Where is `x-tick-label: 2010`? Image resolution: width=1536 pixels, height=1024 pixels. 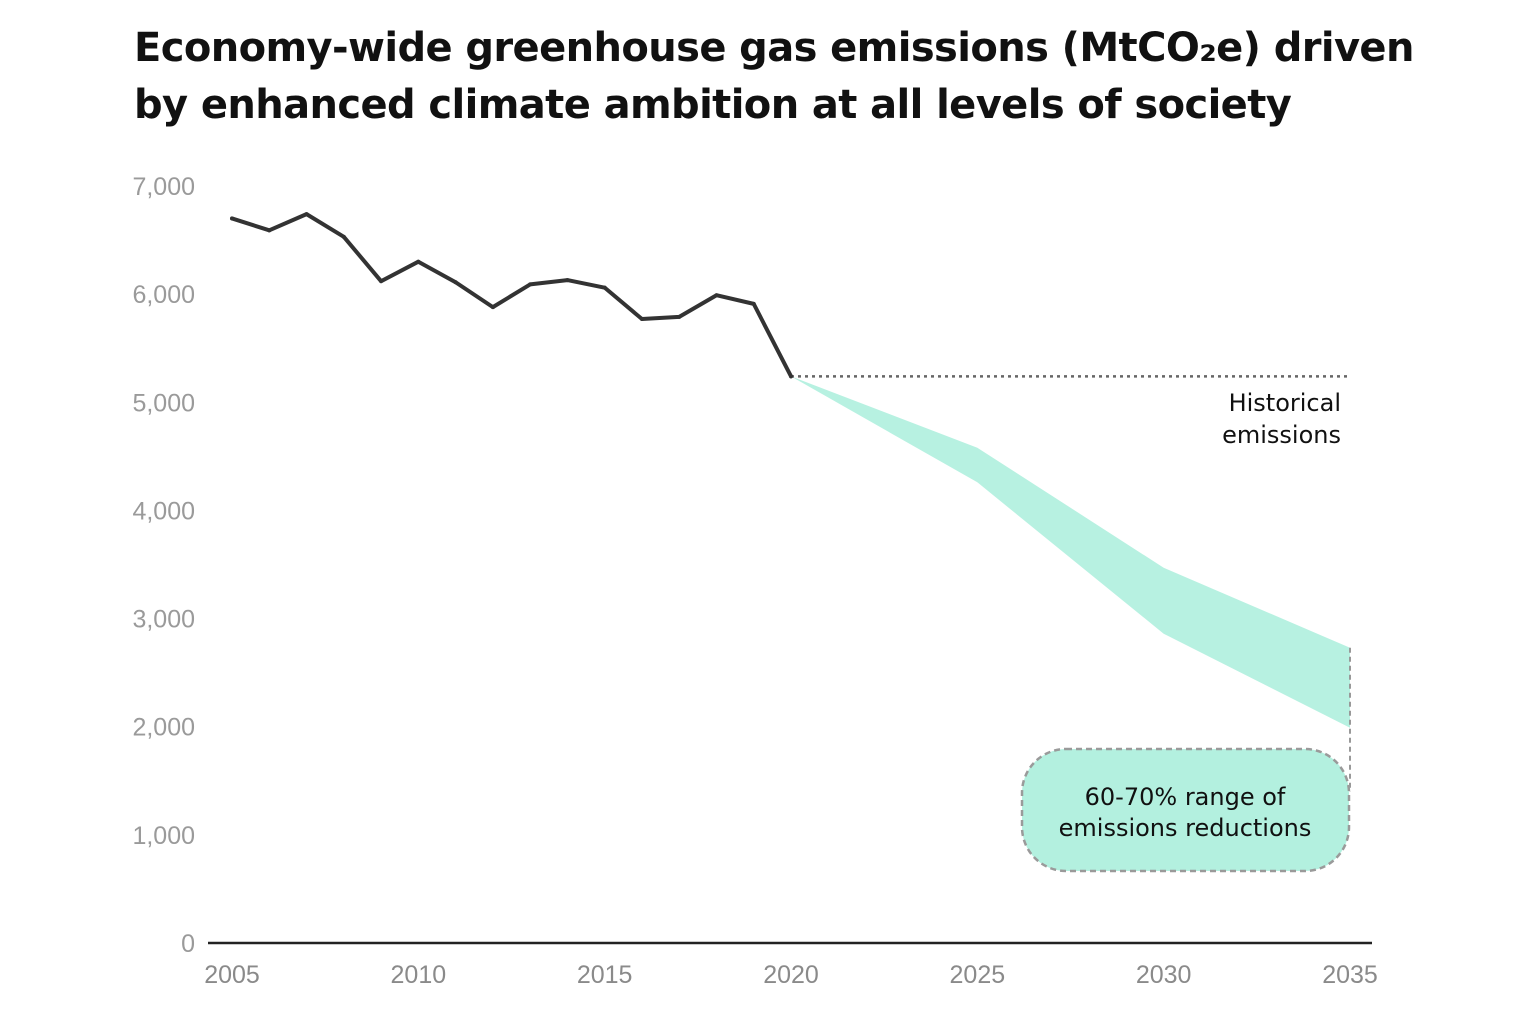
x-tick-label: 2010 is located at coordinates (419, 975).